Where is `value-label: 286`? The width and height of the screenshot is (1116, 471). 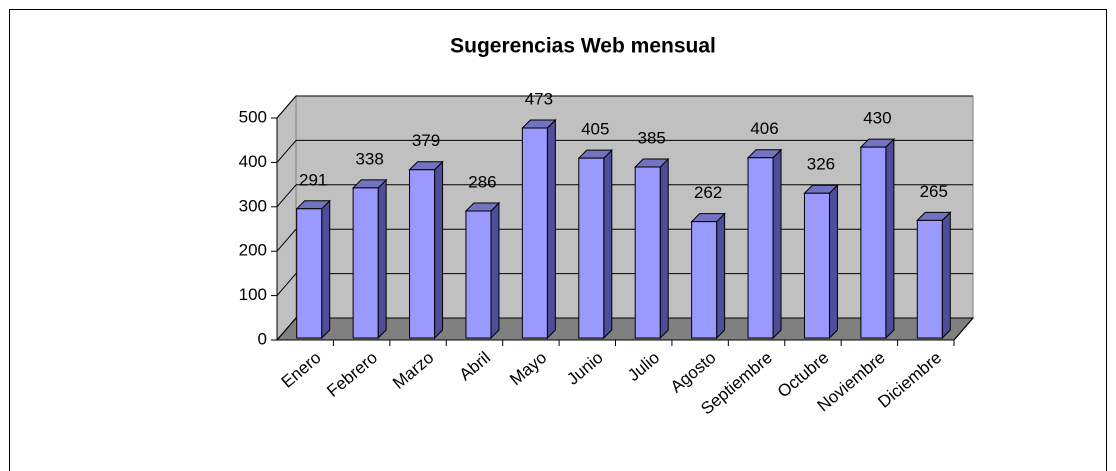
value-label: 286 is located at coordinates (482, 182).